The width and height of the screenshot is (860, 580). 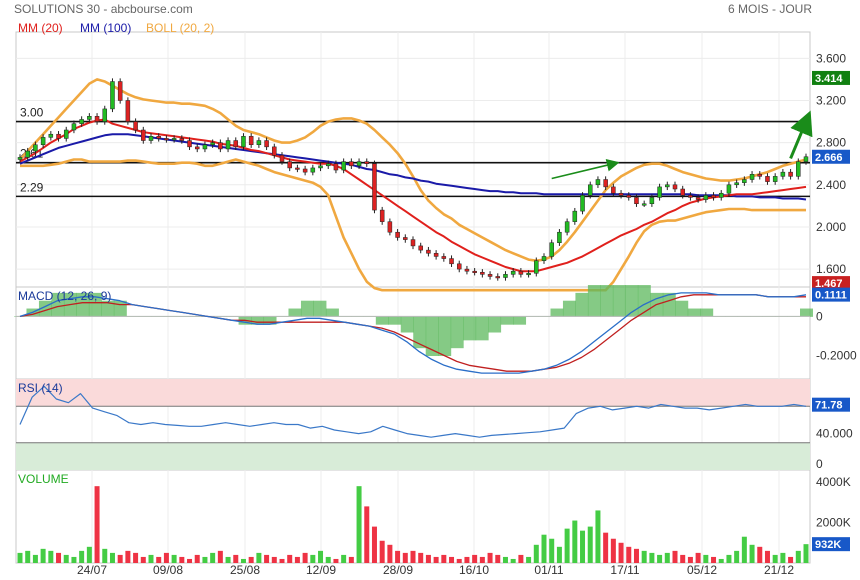 I want to click on macd-y-tick-label: 0, so click(x=819, y=316).